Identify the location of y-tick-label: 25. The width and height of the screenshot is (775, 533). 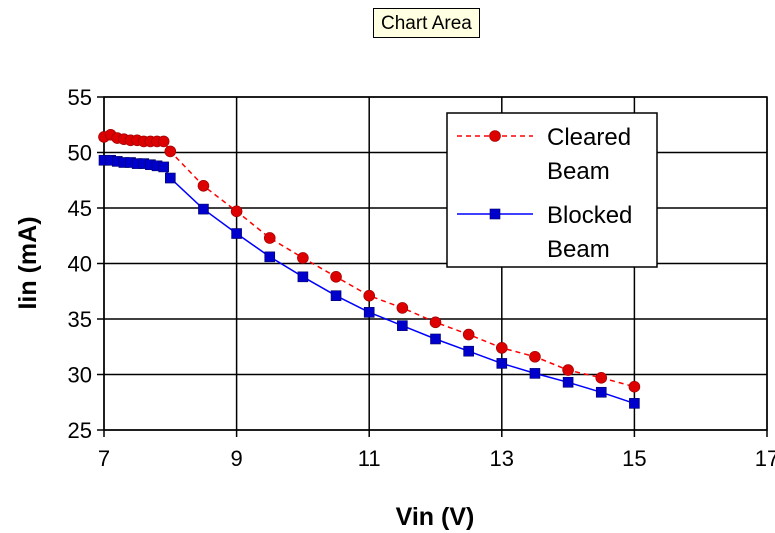
(80, 430).